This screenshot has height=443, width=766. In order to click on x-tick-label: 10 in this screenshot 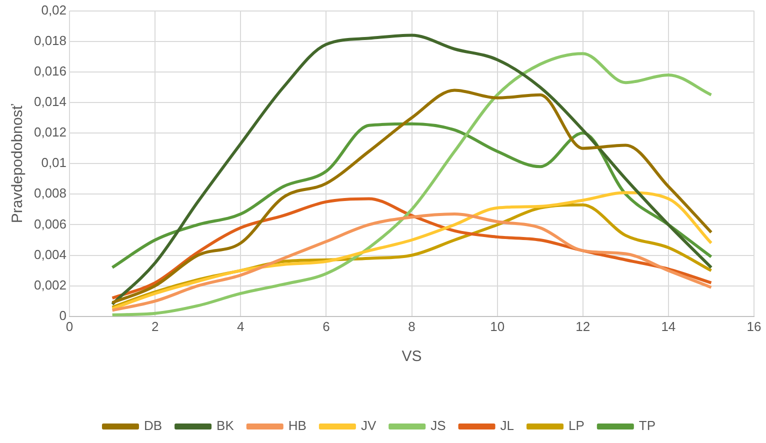, I will do `click(497, 326)`.